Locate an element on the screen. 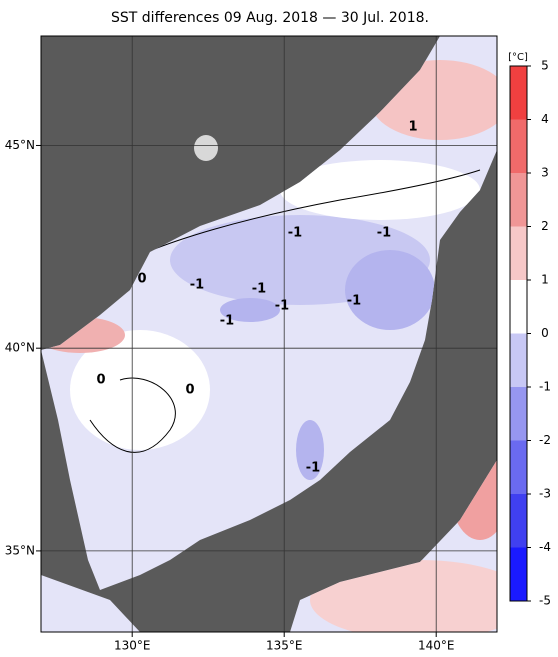  warm-anomaly is located at coordinates (403, 596).